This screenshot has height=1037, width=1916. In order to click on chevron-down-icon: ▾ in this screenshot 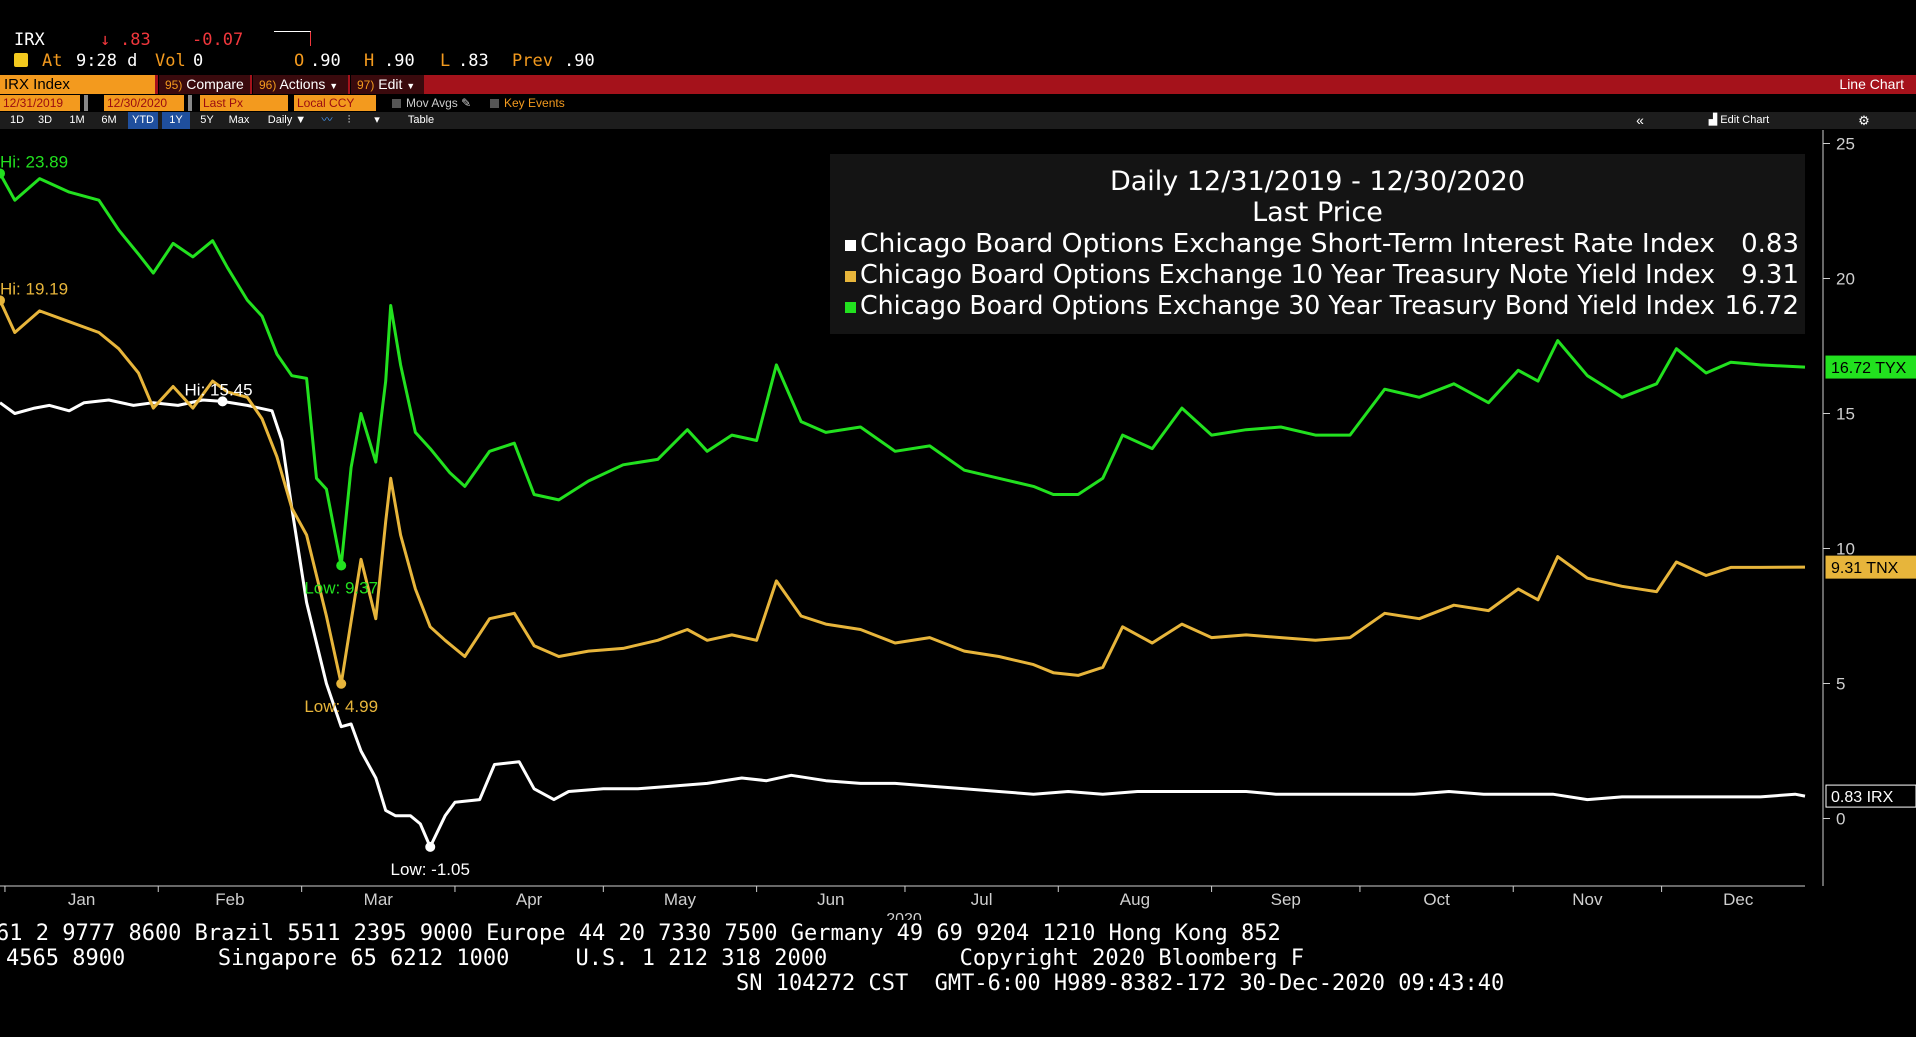, I will do `click(377, 120)`.